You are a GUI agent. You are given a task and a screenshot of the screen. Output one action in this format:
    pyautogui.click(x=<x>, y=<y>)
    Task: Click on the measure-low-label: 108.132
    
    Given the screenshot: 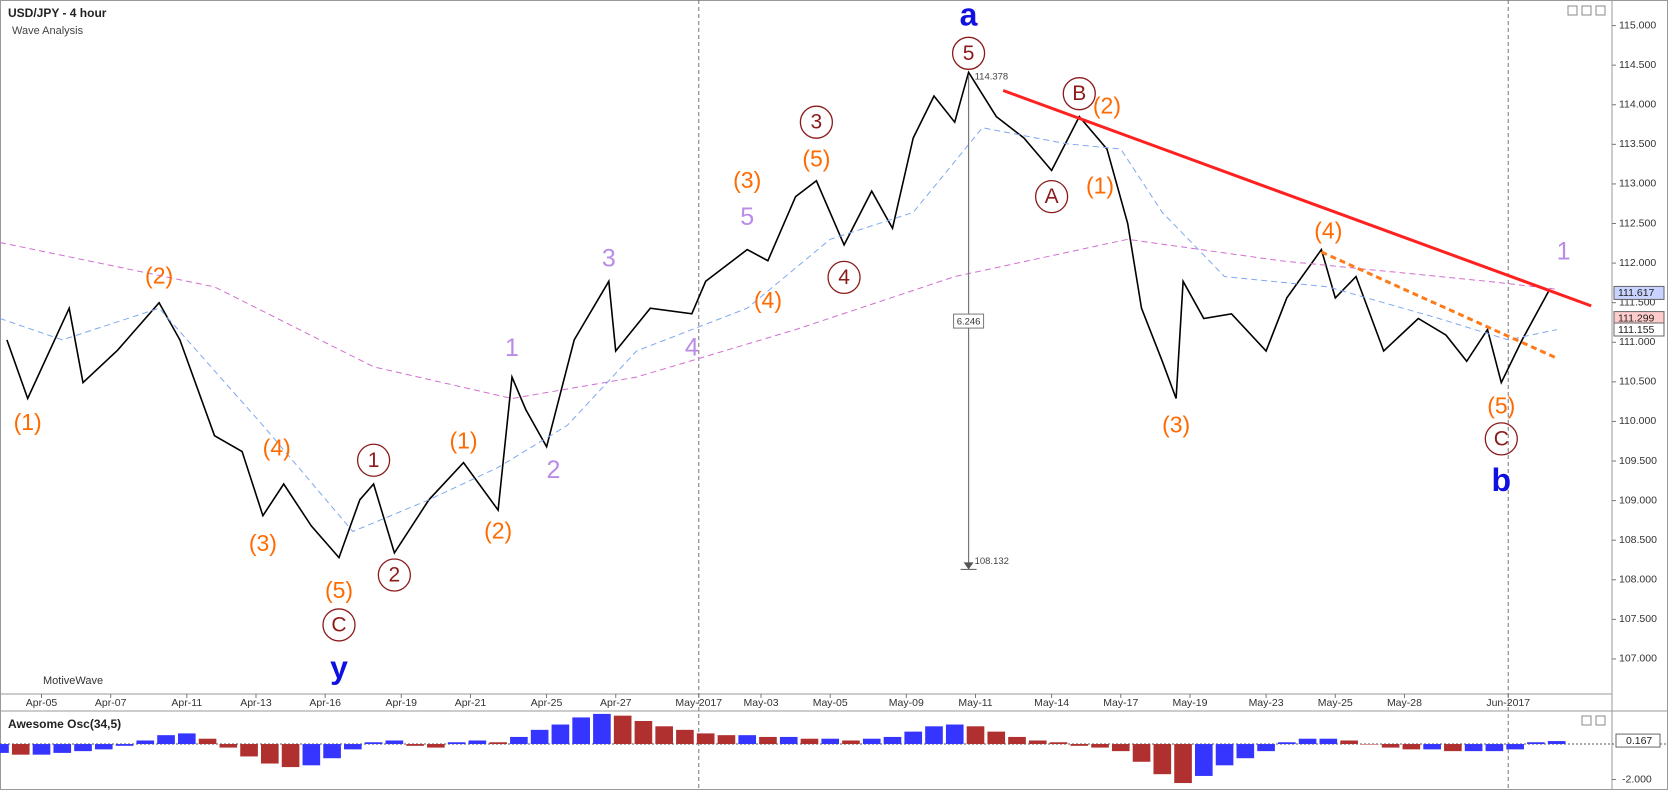 What is the action you would take?
    pyautogui.click(x=992, y=561)
    